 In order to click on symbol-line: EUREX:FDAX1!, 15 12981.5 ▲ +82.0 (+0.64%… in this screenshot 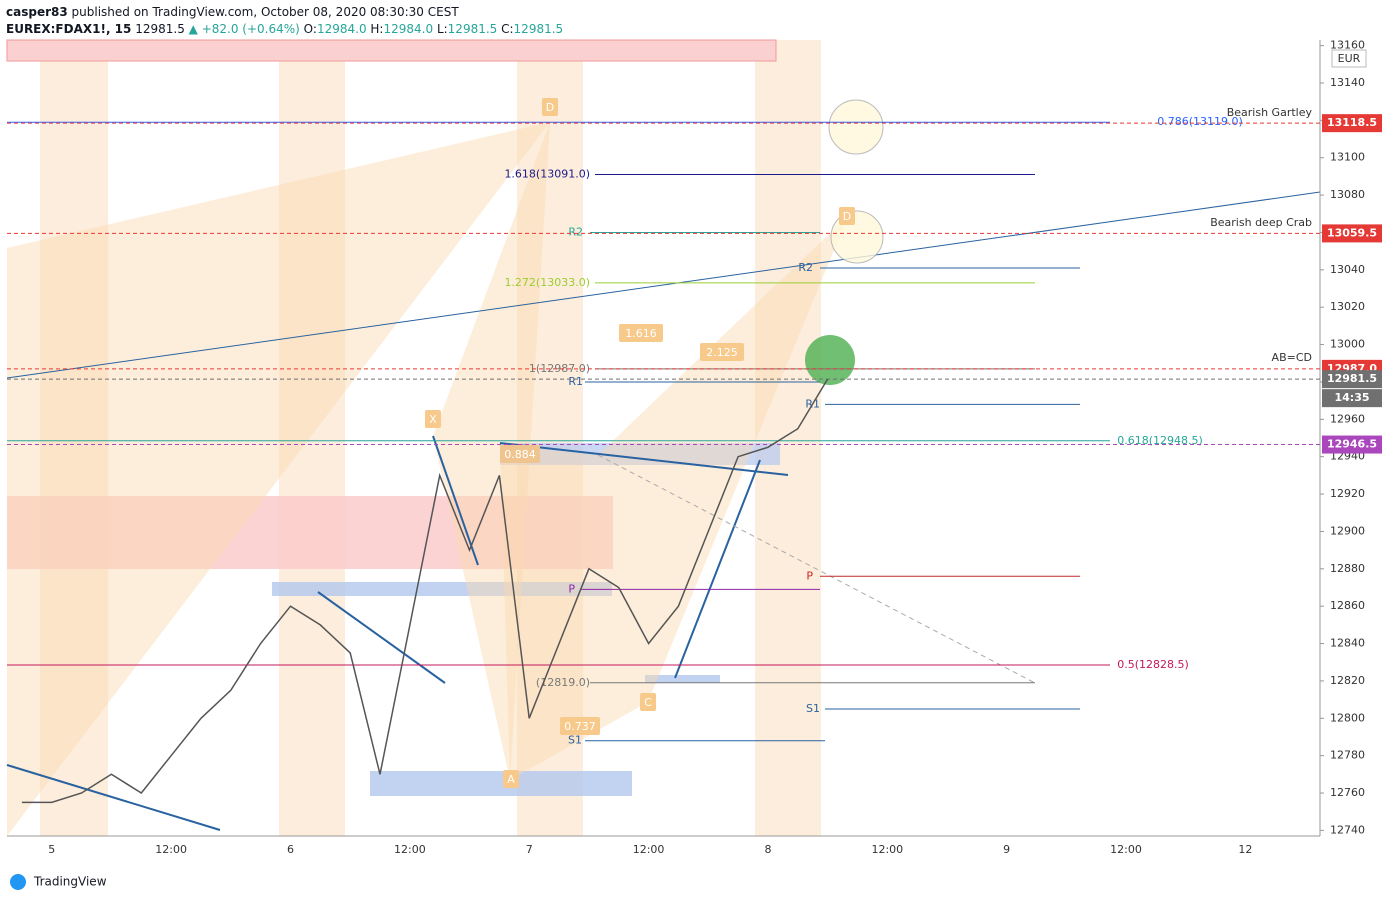, I will do `click(284, 29)`.